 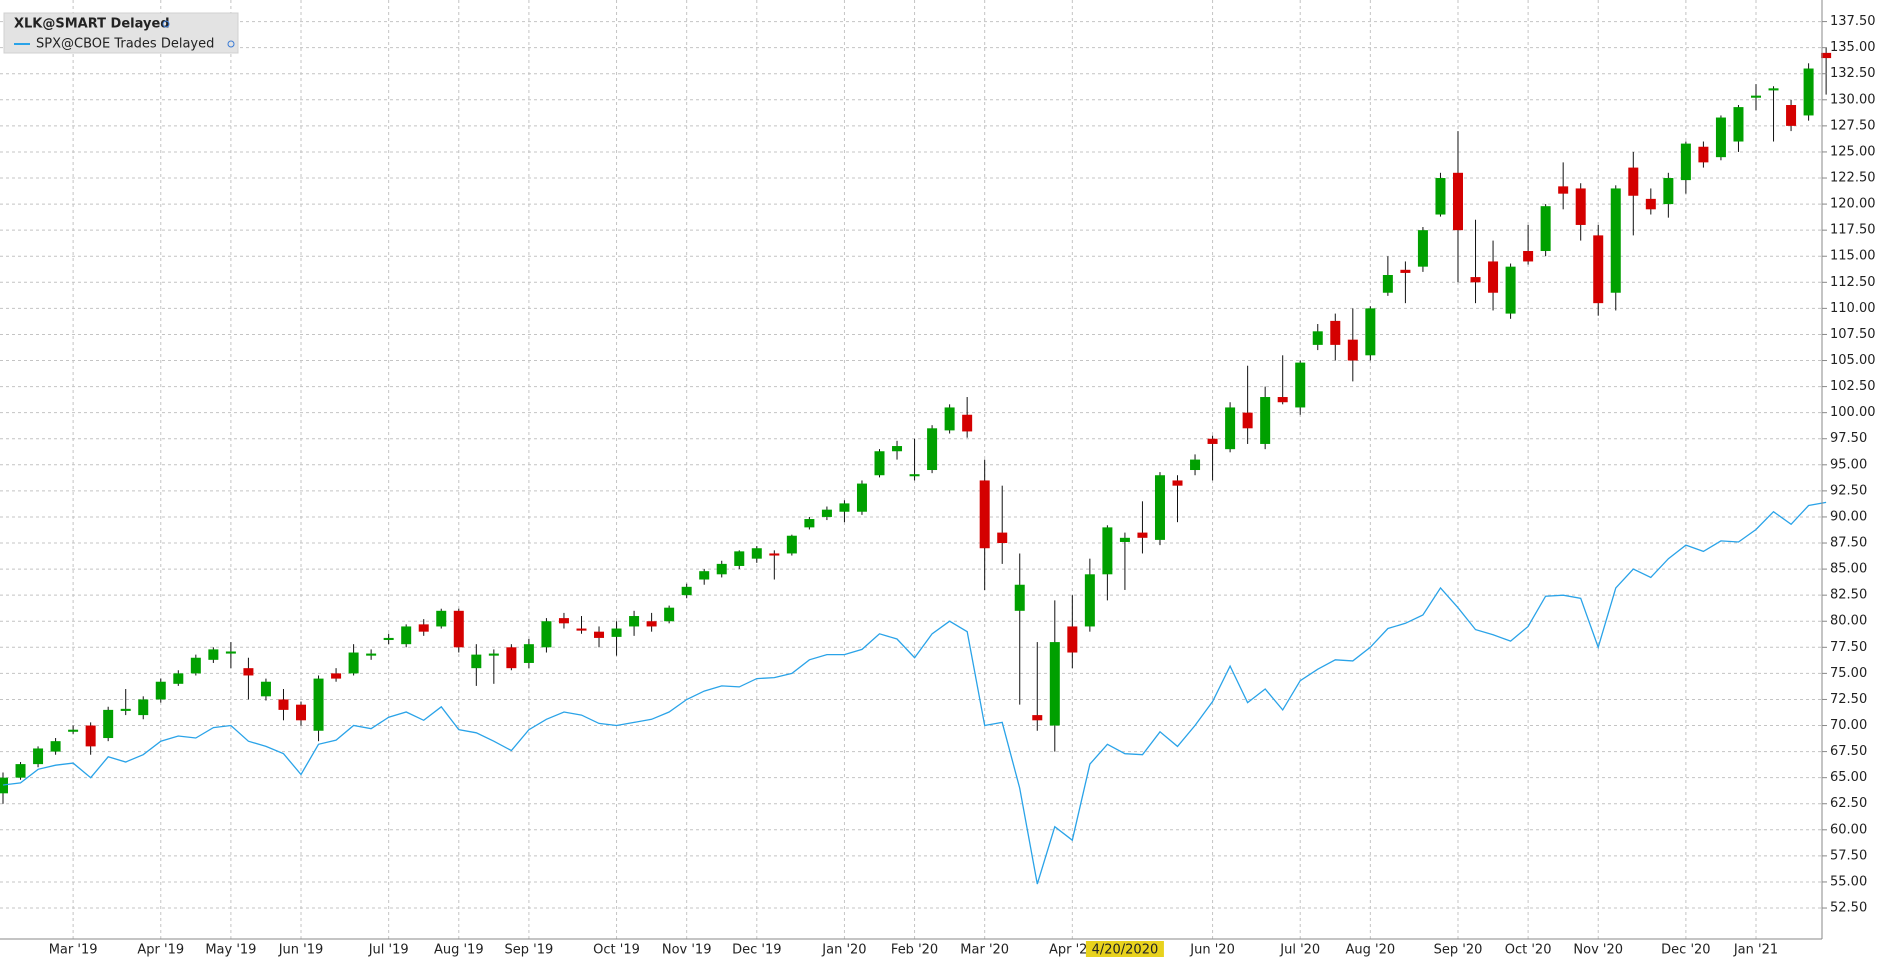 What do you see at coordinates (529, 950) in the screenshot?
I see `x-tick-label: Sep '19` at bounding box center [529, 950].